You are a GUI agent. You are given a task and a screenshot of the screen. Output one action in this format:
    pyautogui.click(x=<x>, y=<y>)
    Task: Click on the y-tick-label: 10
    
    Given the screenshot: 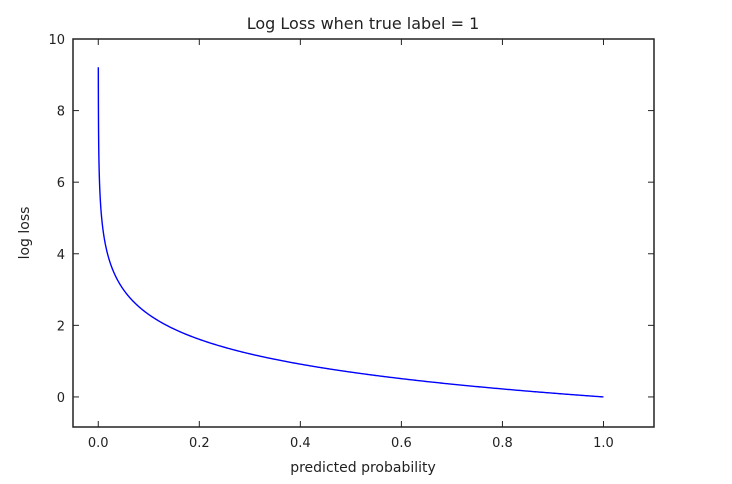 What is the action you would take?
    pyautogui.click(x=56, y=40)
    